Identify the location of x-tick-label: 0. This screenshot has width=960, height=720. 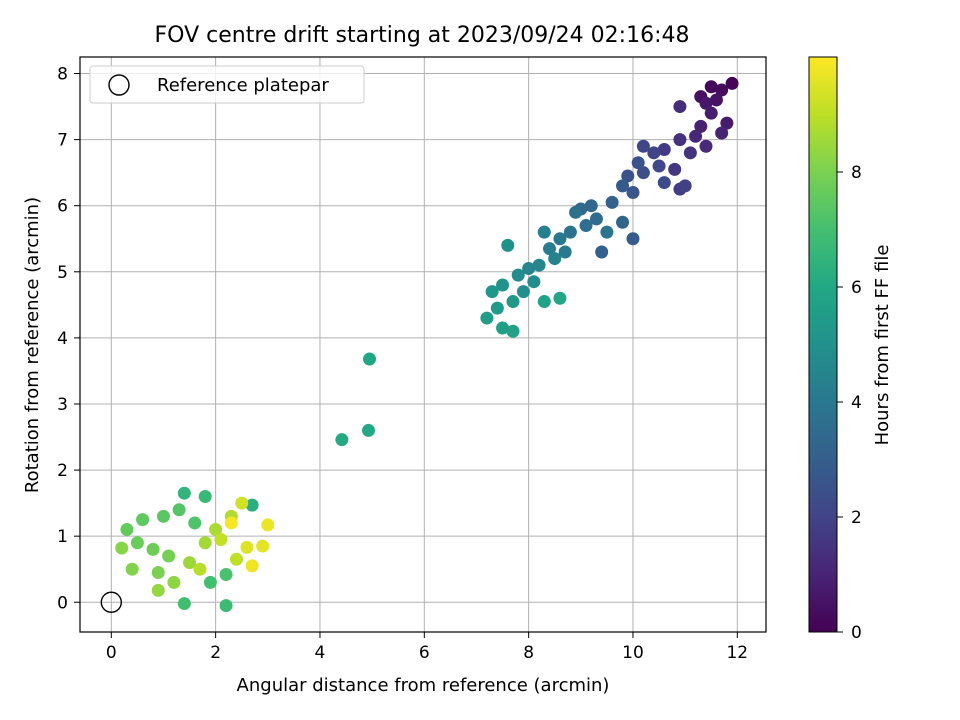
(111, 653).